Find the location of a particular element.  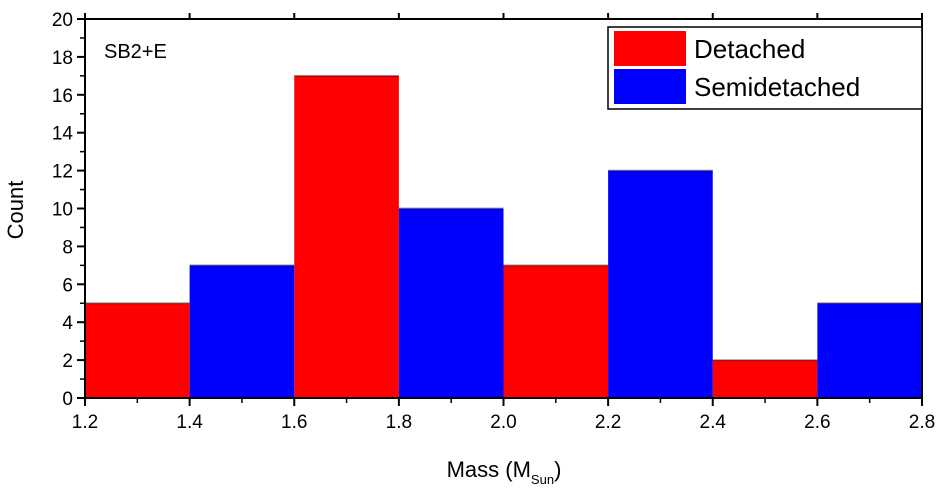

x-axis-title-subscript: Sun is located at coordinates (542, 479).